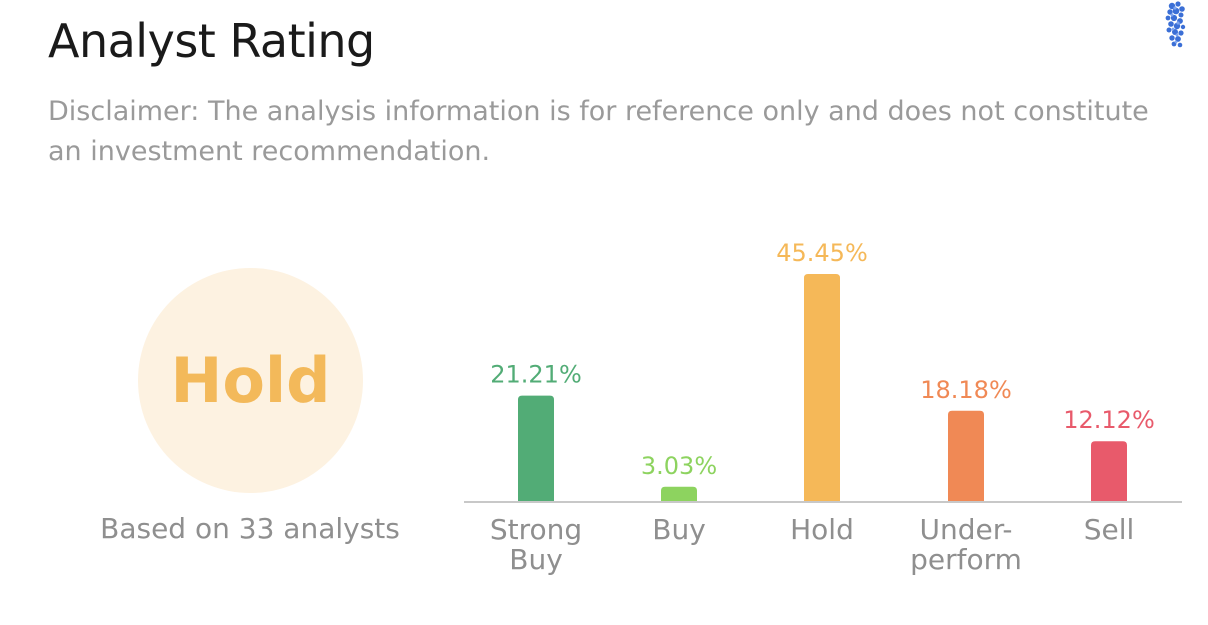  I want to click on rating-label: Hold, so click(250, 380).